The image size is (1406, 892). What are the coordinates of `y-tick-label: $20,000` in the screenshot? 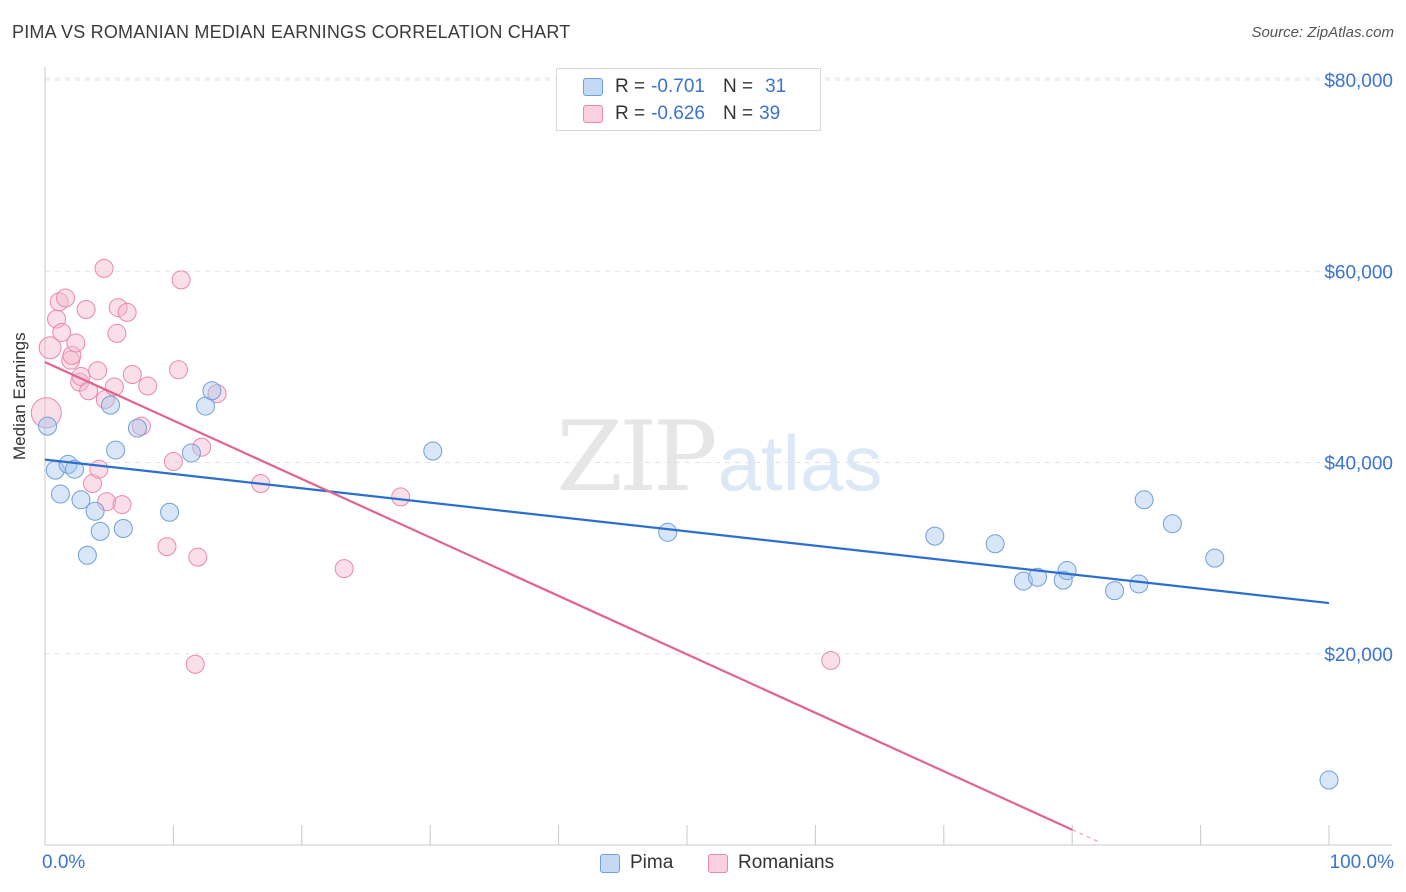 It's located at (1358, 655).